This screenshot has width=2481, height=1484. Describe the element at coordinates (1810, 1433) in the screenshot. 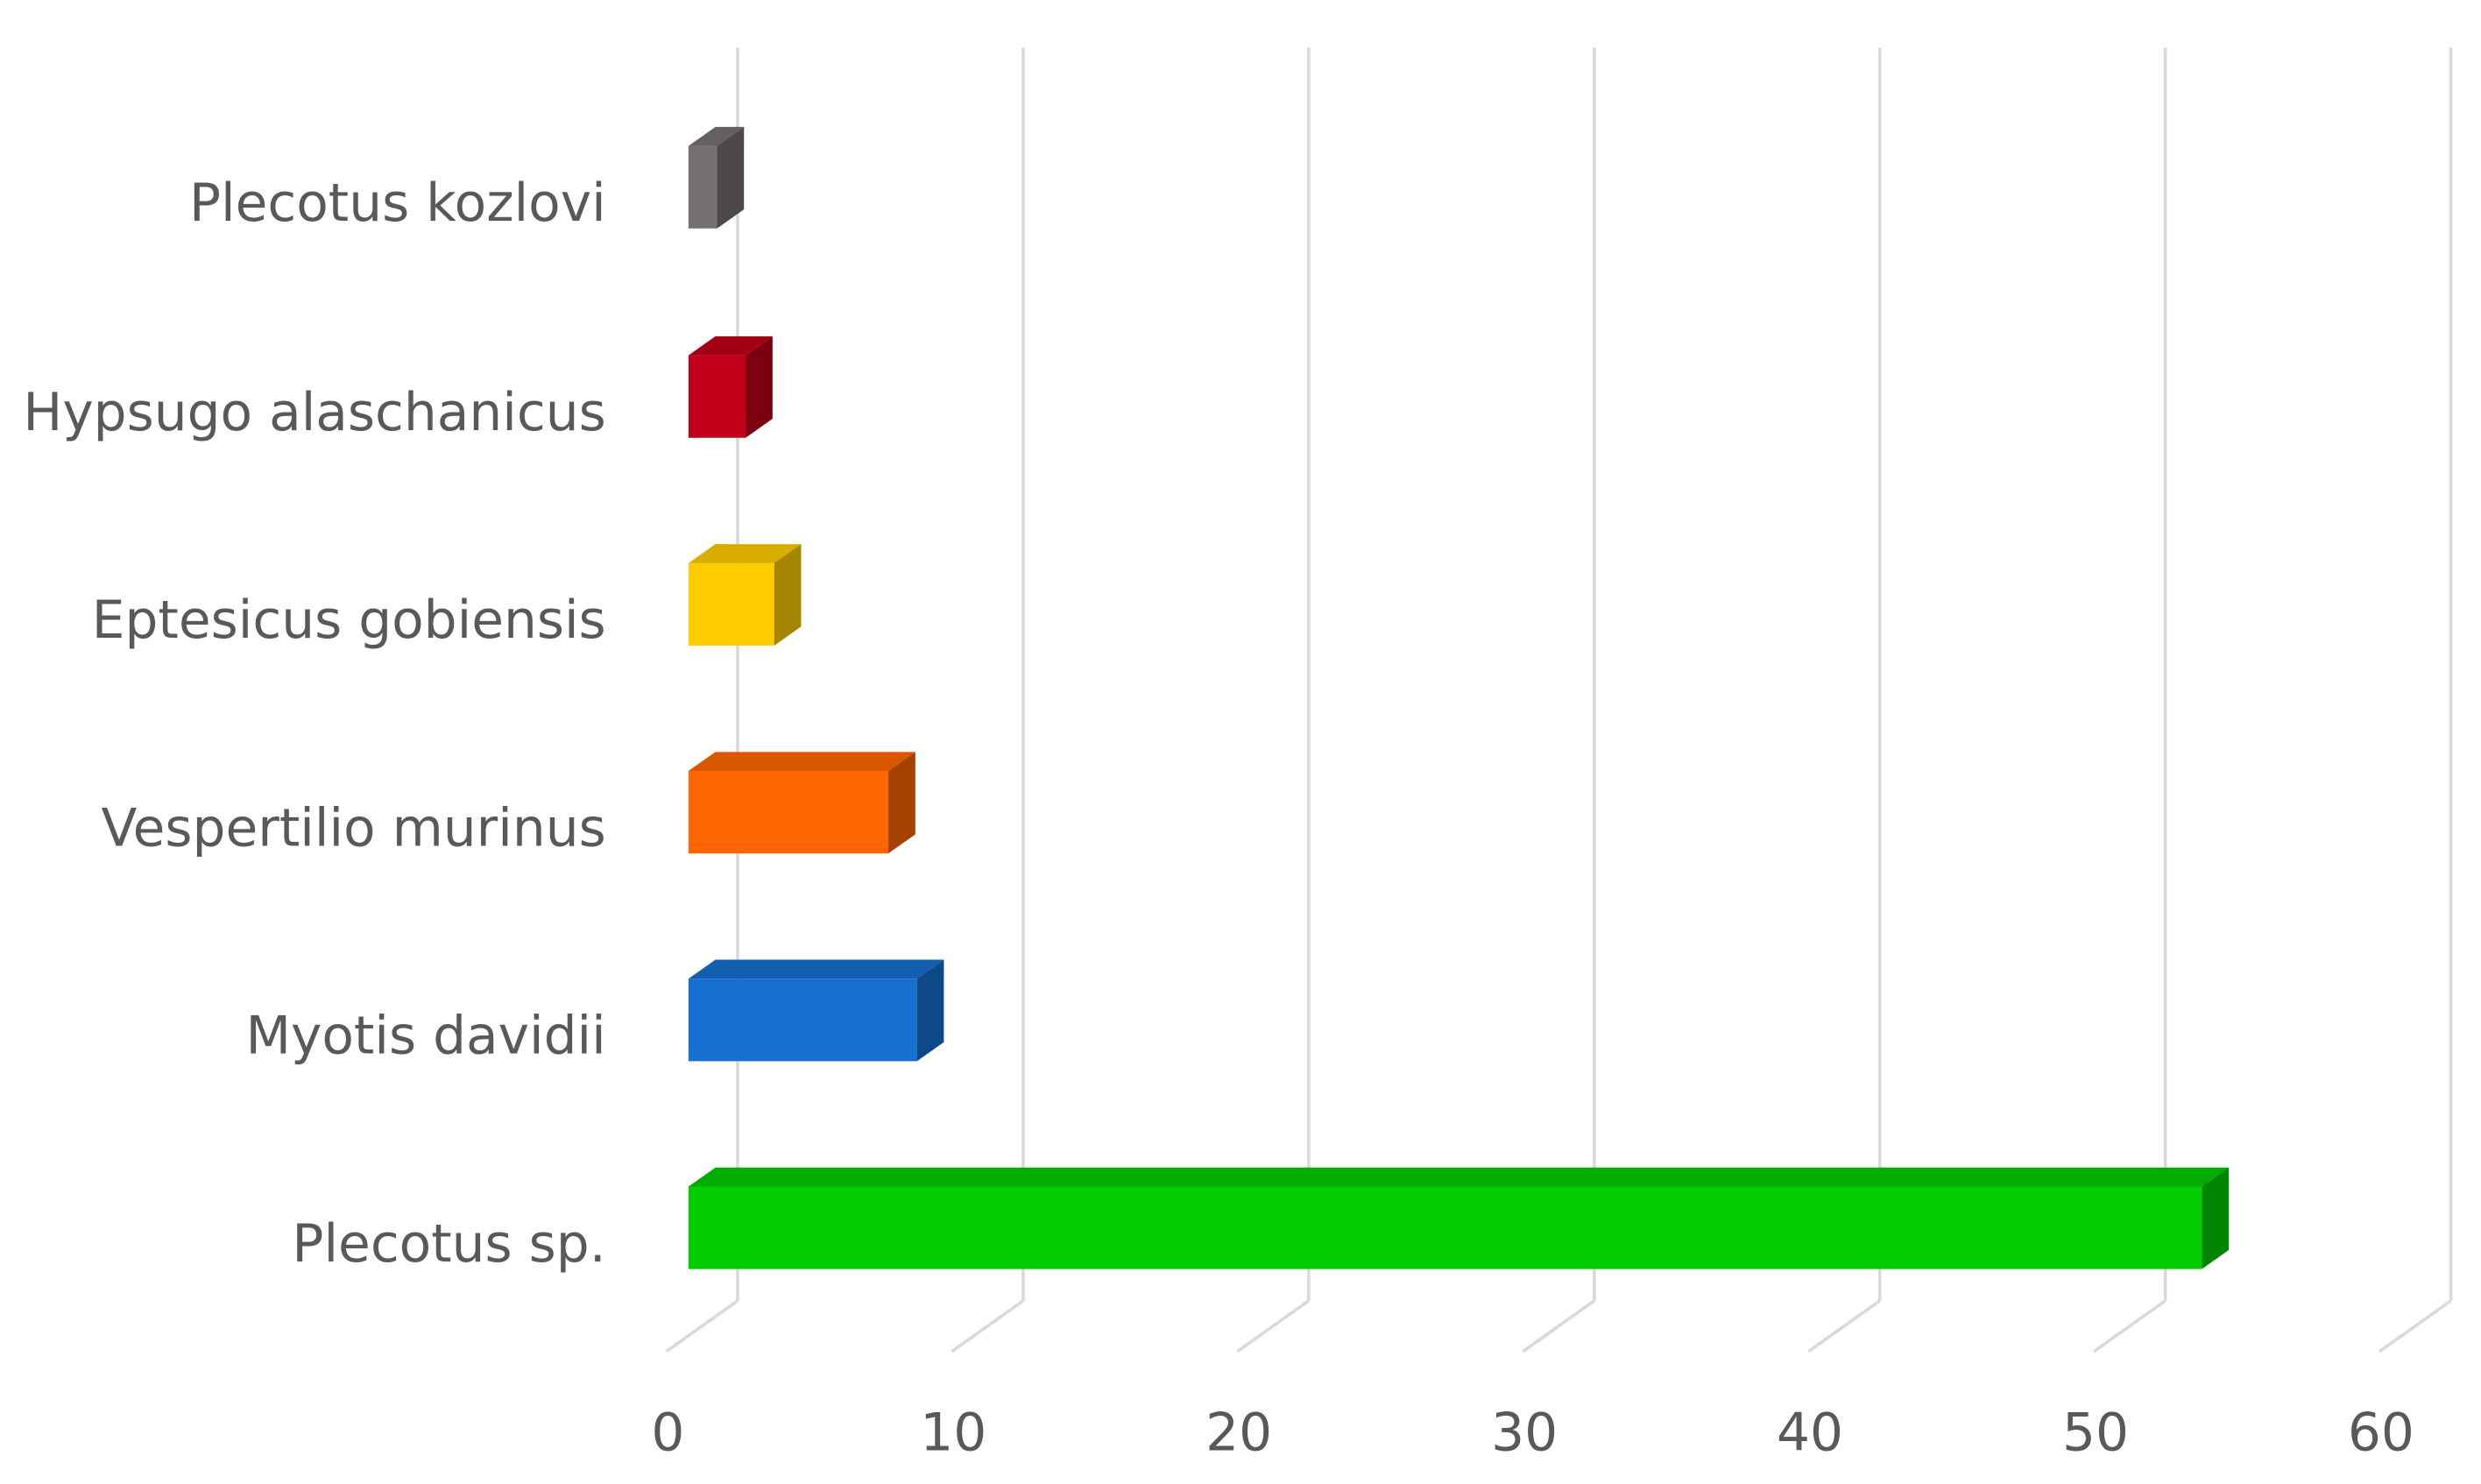

I see `x-tick-label: 40` at that location.